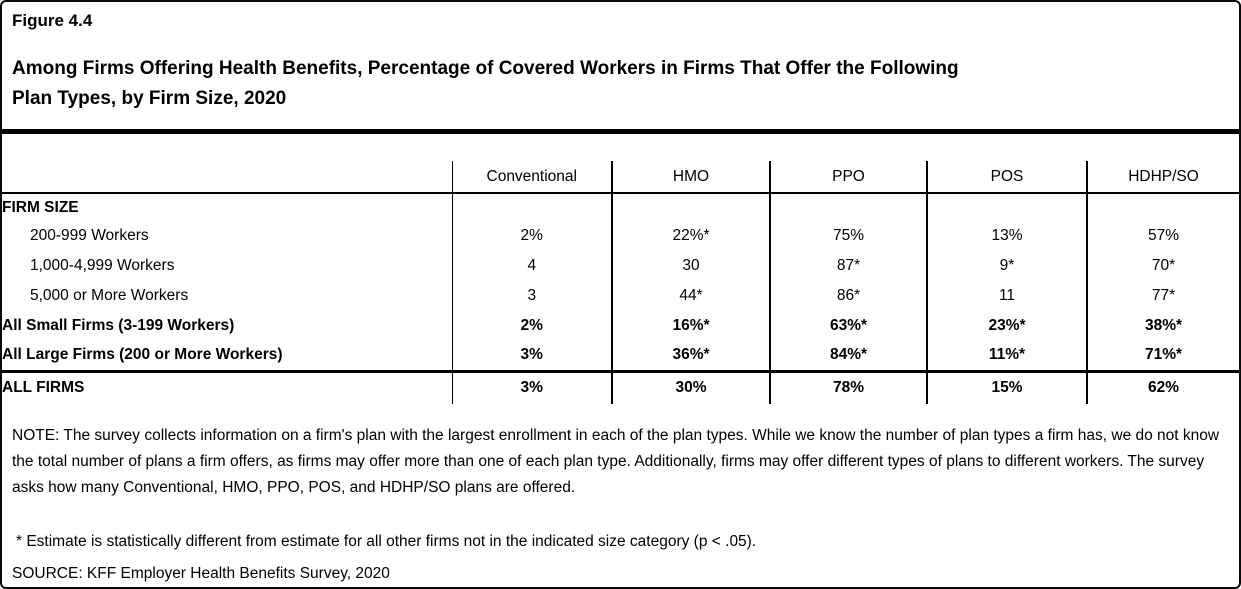 This screenshot has width=1241, height=589. Describe the element at coordinates (848, 386) in the screenshot. I see `cell-ppo: 78%` at that location.